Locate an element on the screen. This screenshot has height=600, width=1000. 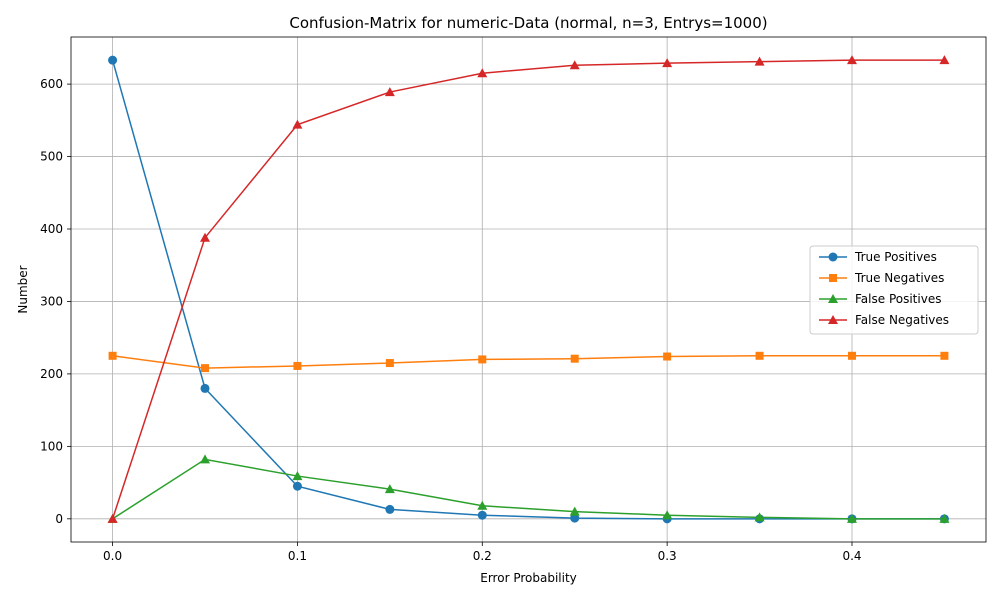
x-tick-label: 0.2 is located at coordinates (482, 556).